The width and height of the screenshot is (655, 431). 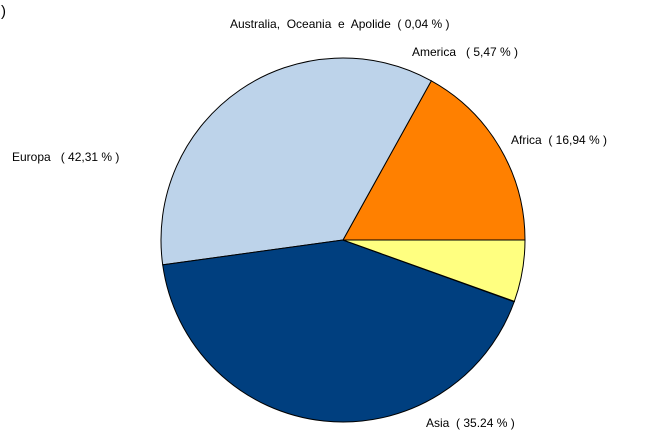 I want to click on slice-label-africa: Africa ( 16,94 % ), so click(x=559, y=140).